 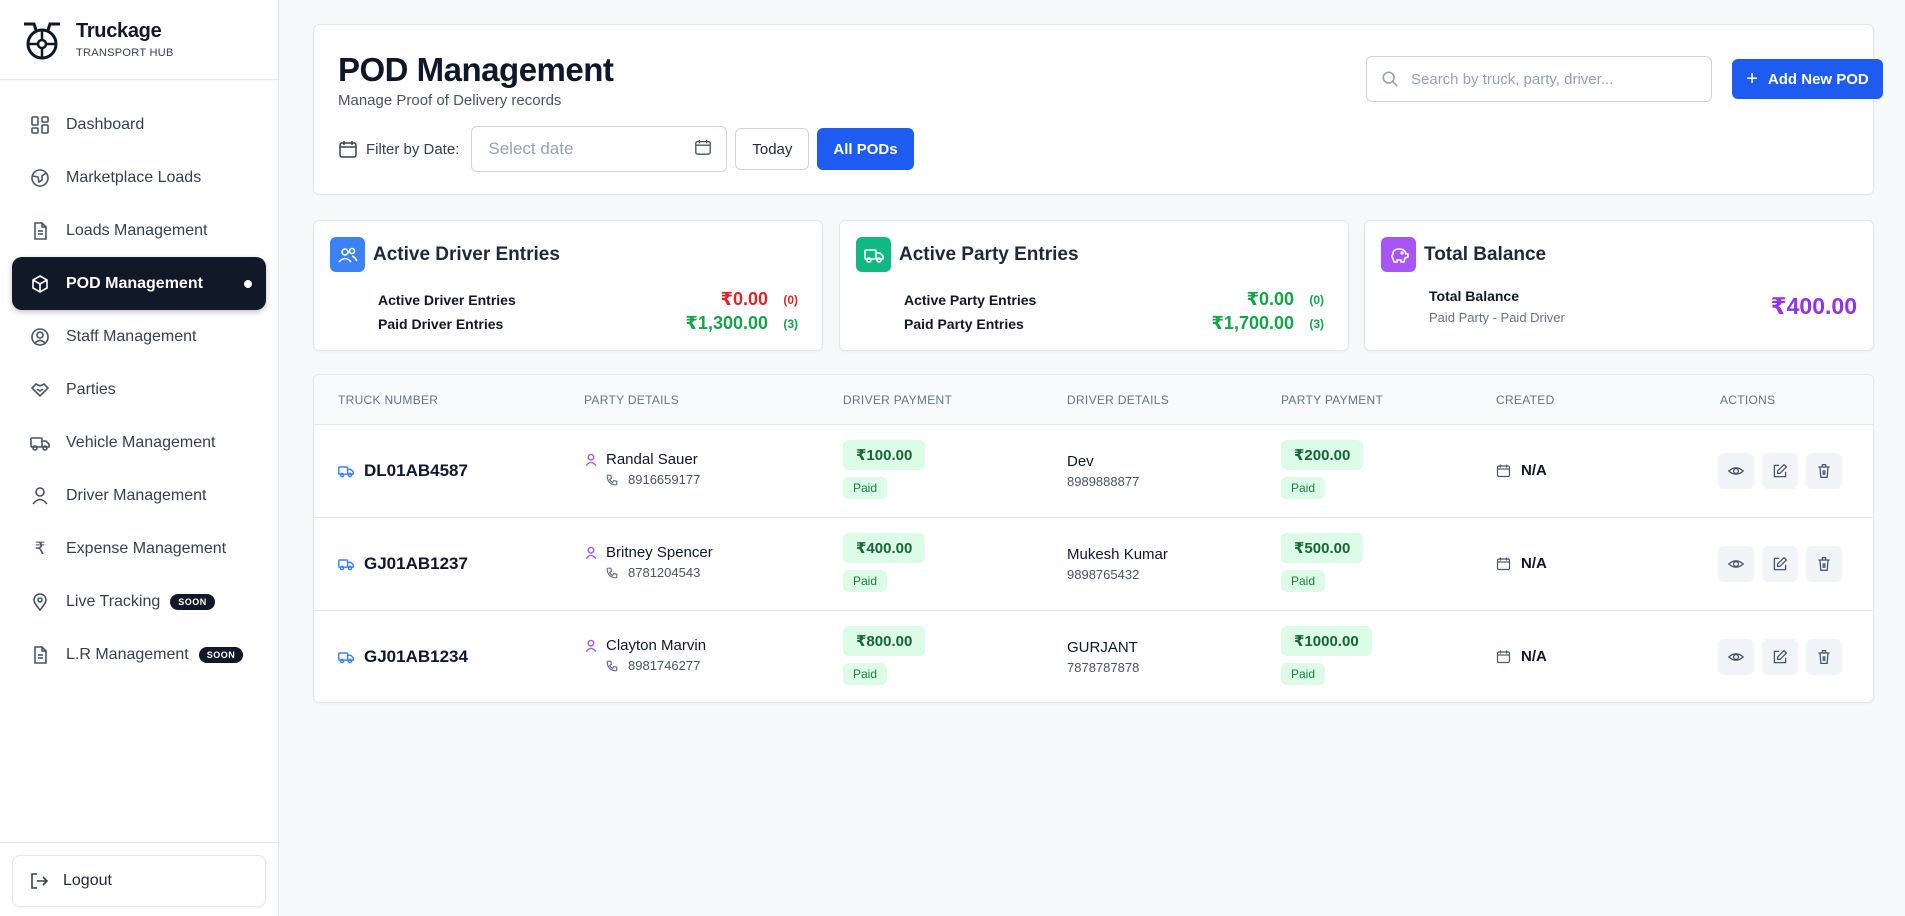 What do you see at coordinates (884, 455) in the screenshot?
I see `driver-payment-amount: ₹100.00` at bounding box center [884, 455].